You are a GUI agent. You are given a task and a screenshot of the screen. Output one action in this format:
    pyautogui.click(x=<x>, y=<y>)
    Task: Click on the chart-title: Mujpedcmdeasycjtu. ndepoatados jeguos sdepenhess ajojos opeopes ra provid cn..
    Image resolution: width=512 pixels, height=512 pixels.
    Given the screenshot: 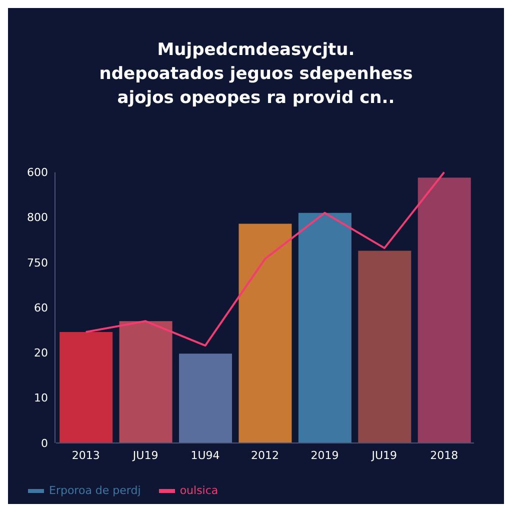 What is the action you would take?
    pyautogui.click(x=256, y=74)
    